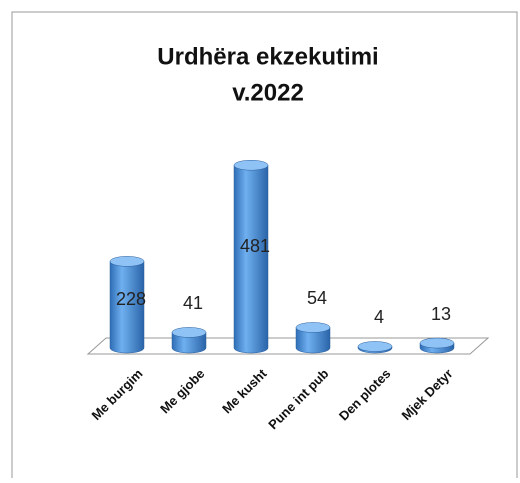 This screenshot has width=520, height=483. Describe the element at coordinates (317, 298) in the screenshot. I see `value-label: 54` at that location.